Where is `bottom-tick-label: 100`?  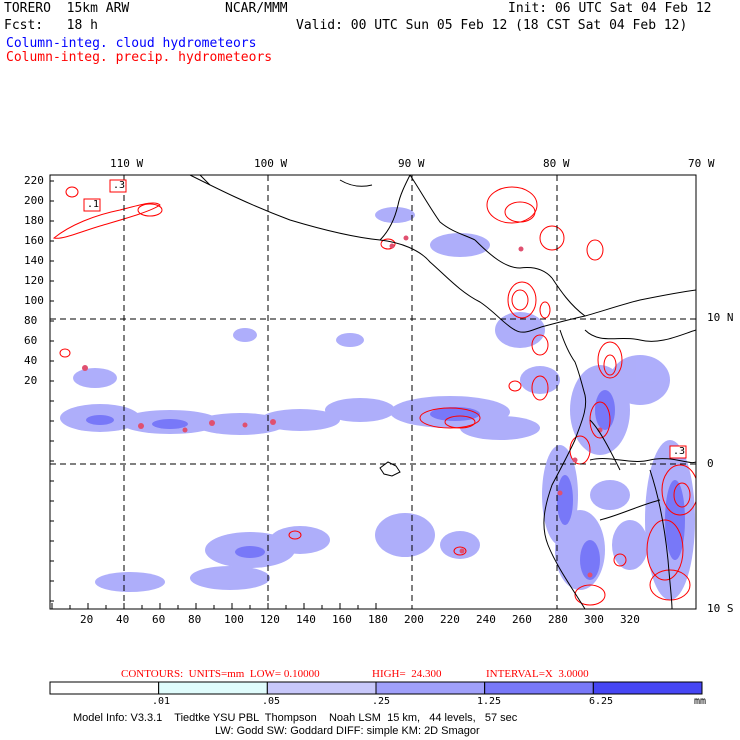
bottom-tick-label: 100 is located at coordinates (234, 619).